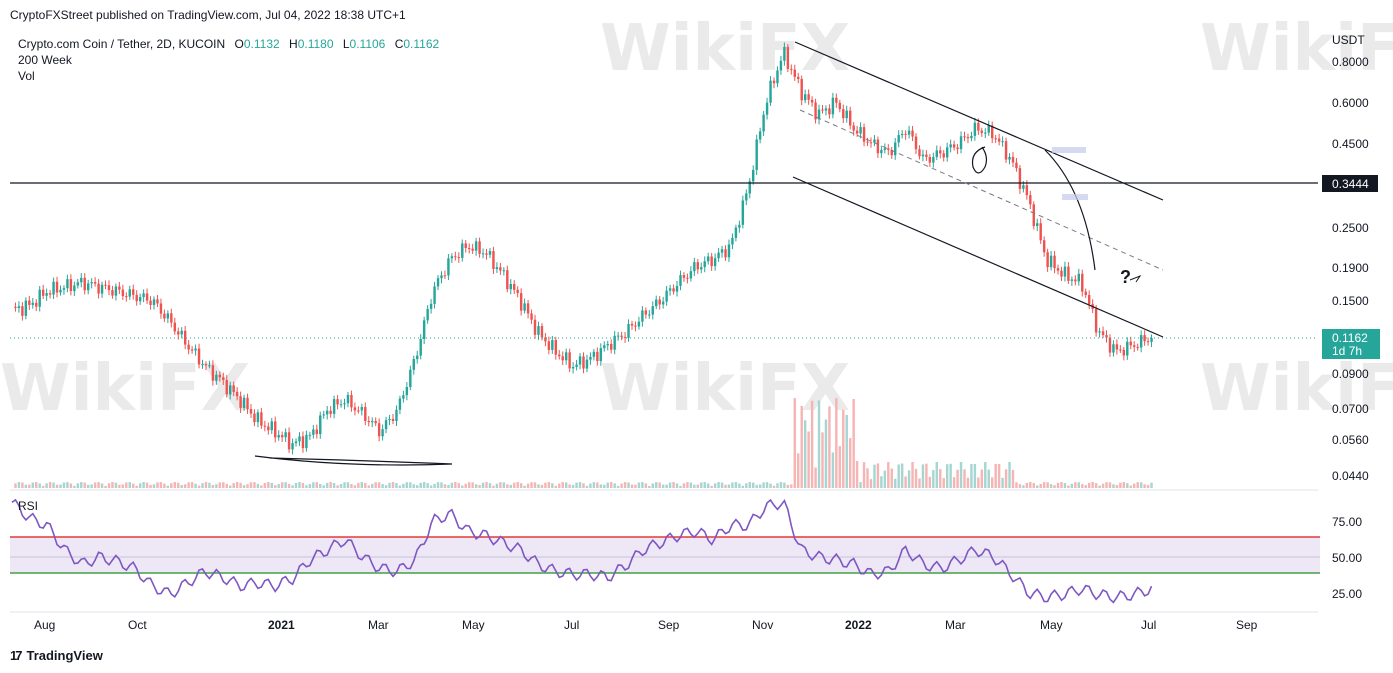 Image resolution: width=1393 pixels, height=673 pixels. I want to click on legend-low: 0.1106, so click(367, 44).